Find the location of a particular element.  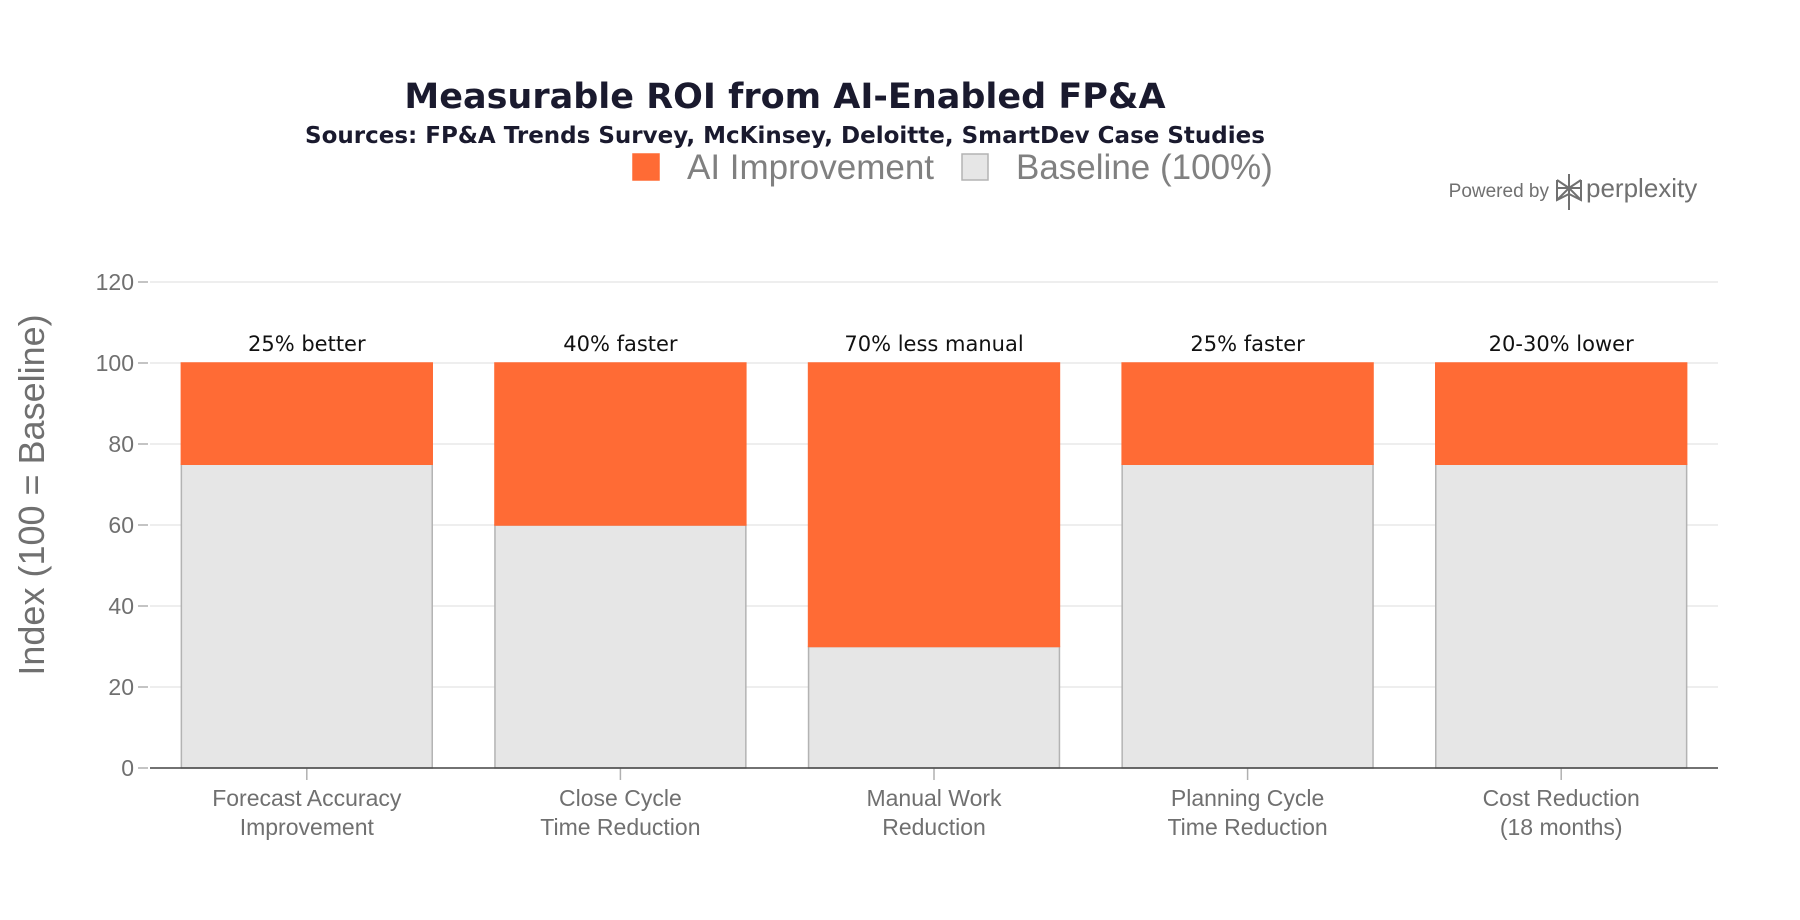

legend-label-ai-improvement: AI Improvement is located at coordinates (810, 167).